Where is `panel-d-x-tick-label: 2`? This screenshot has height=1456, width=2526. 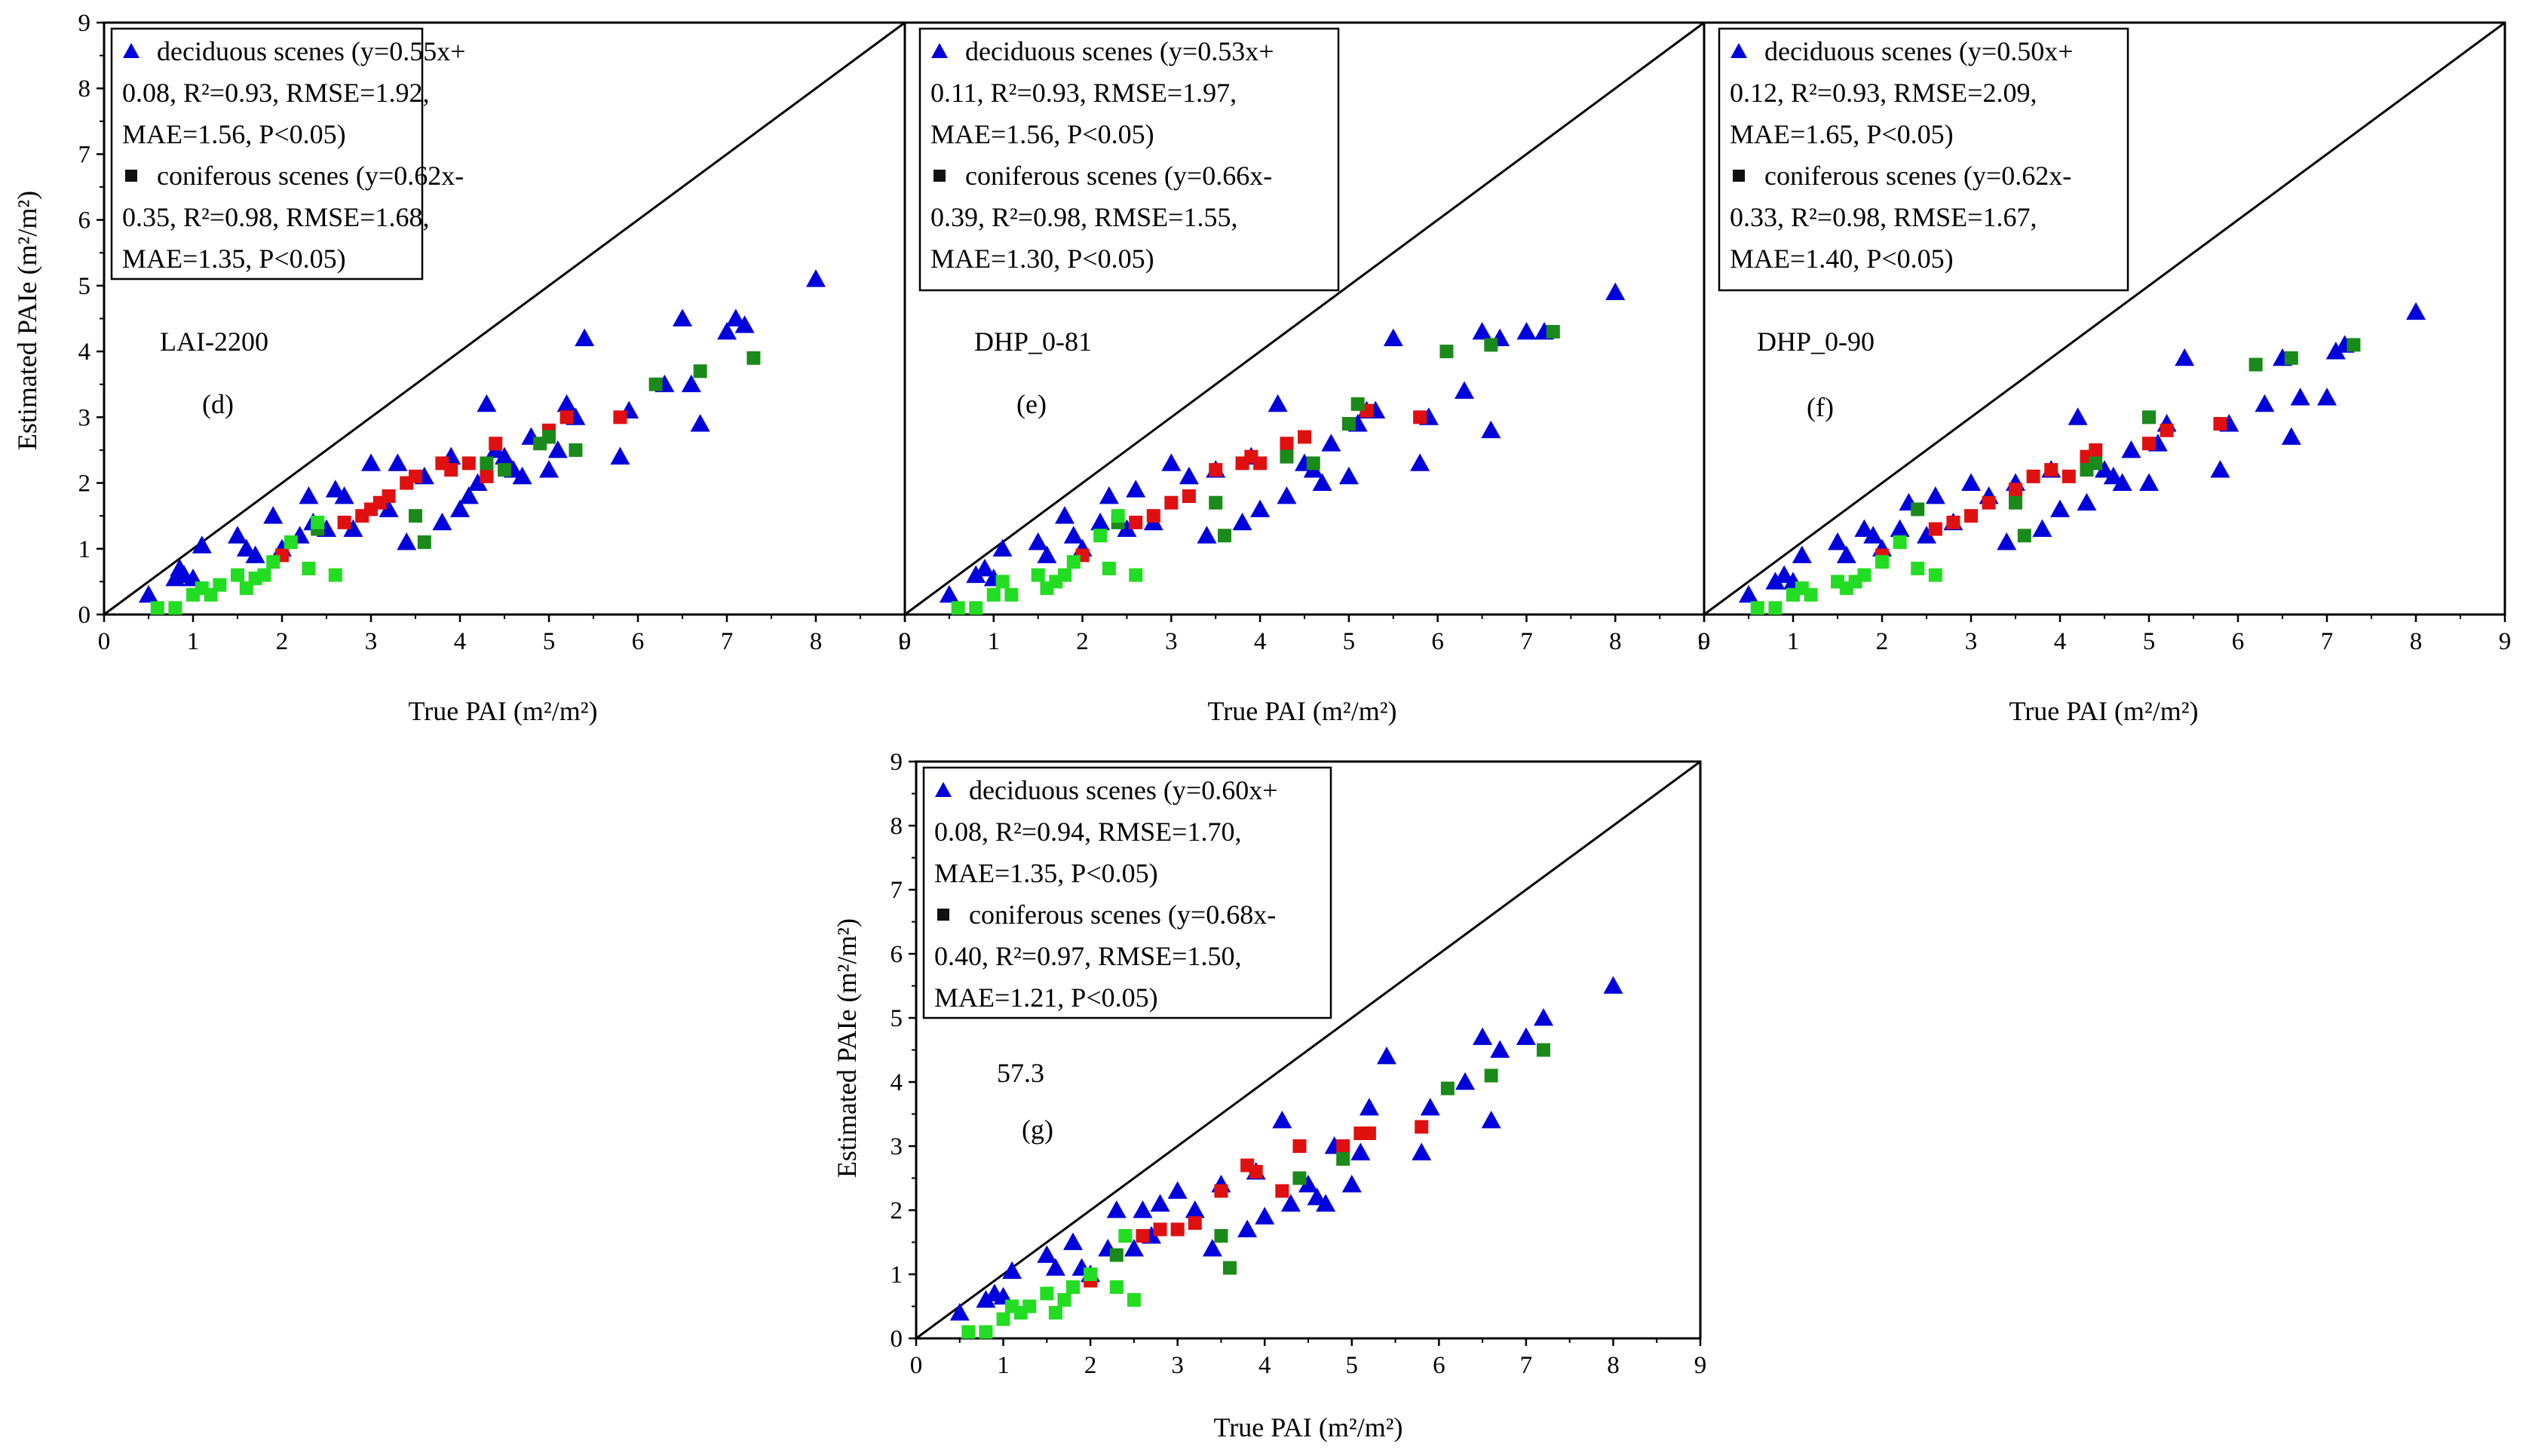
panel-d-x-tick-label: 2 is located at coordinates (282, 641).